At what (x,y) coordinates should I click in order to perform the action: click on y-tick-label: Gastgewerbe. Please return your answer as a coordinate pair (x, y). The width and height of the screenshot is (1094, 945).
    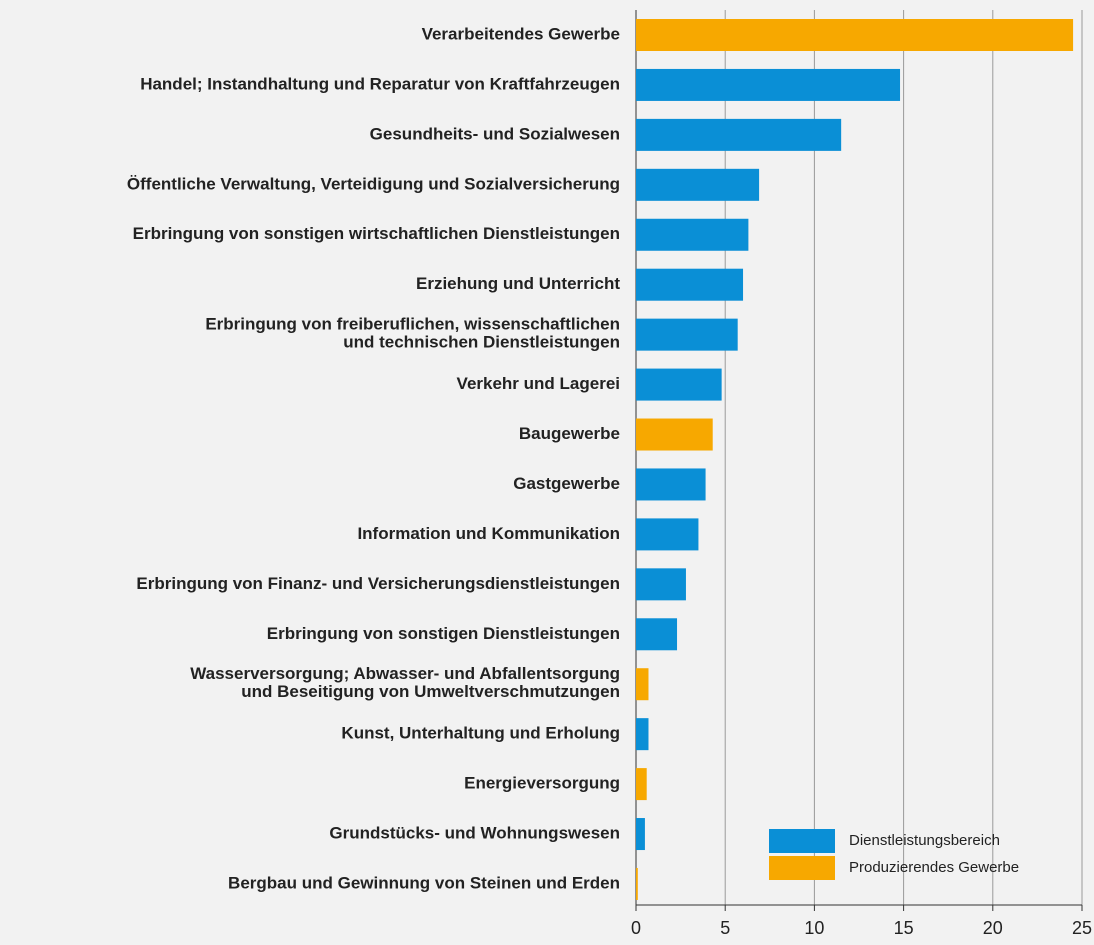
    Looking at the image, I should click on (566, 483).